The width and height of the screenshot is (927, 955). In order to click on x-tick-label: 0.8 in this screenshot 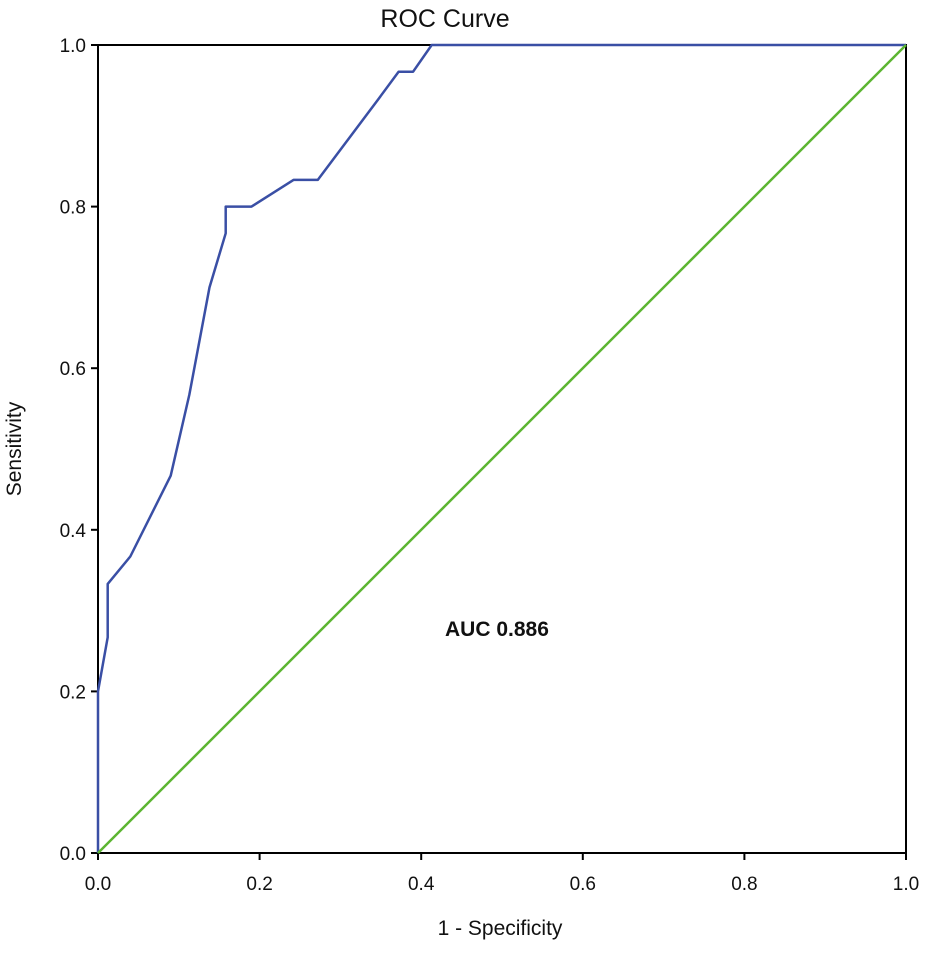, I will do `click(744, 884)`.